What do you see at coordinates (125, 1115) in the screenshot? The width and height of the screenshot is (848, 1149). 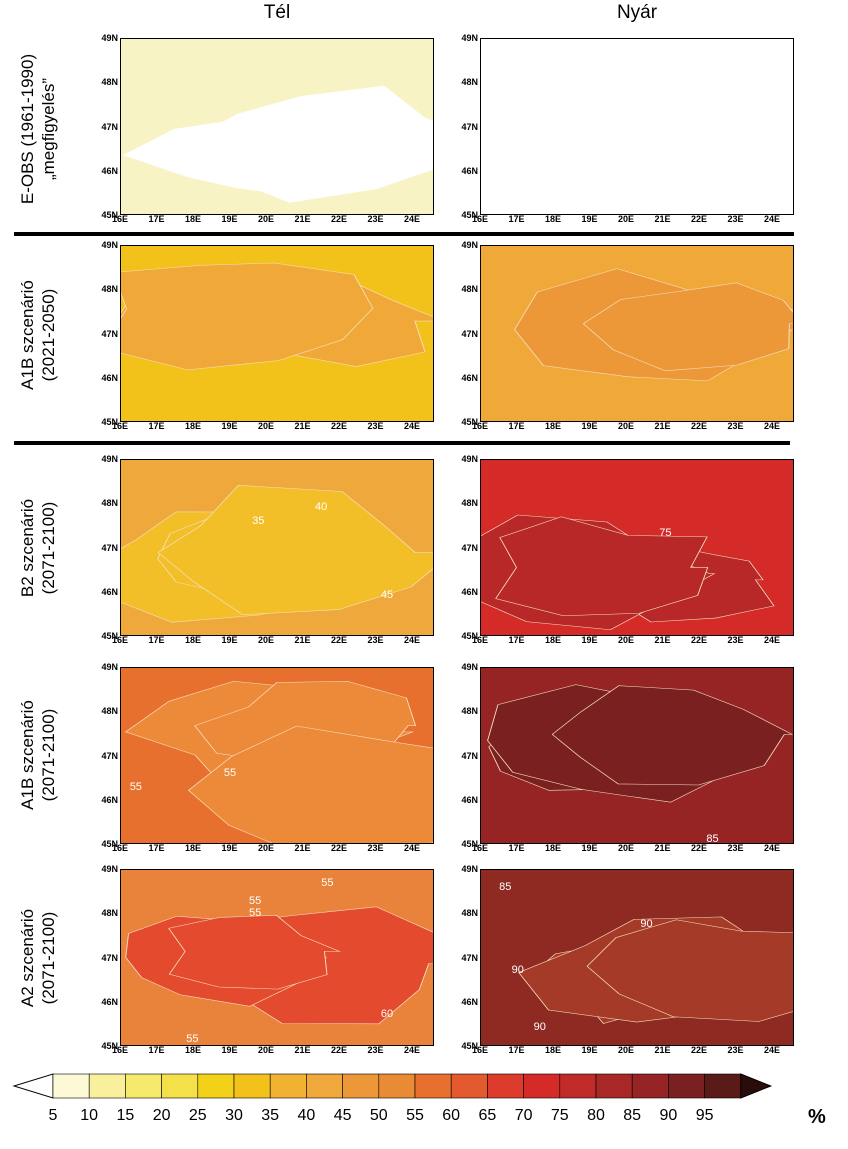 I see `legend-tick-label: 15` at bounding box center [125, 1115].